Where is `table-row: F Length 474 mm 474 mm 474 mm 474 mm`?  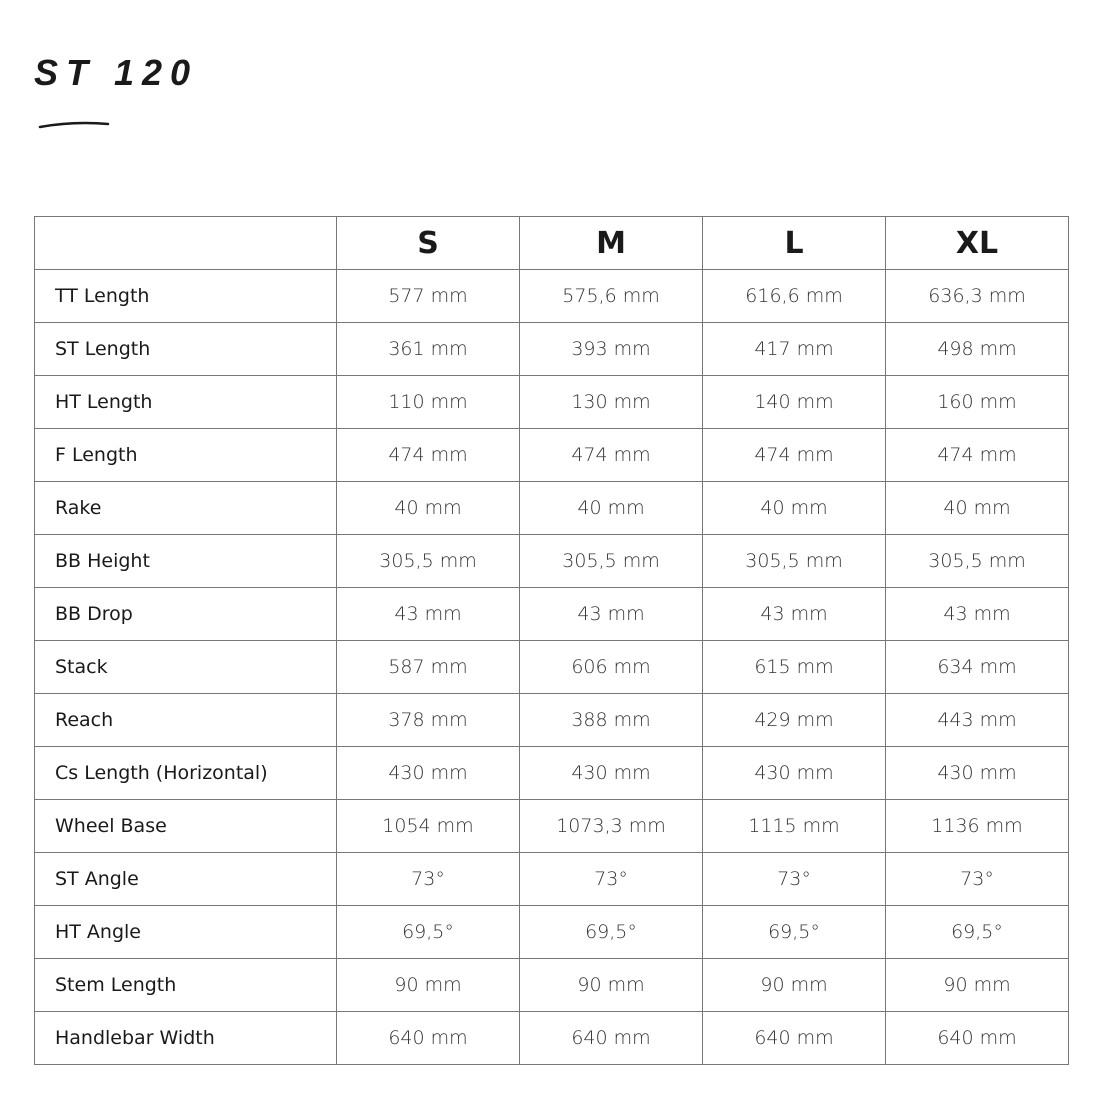 table-row: F Length 474 mm 474 mm 474 mm 474 mm is located at coordinates (551, 455).